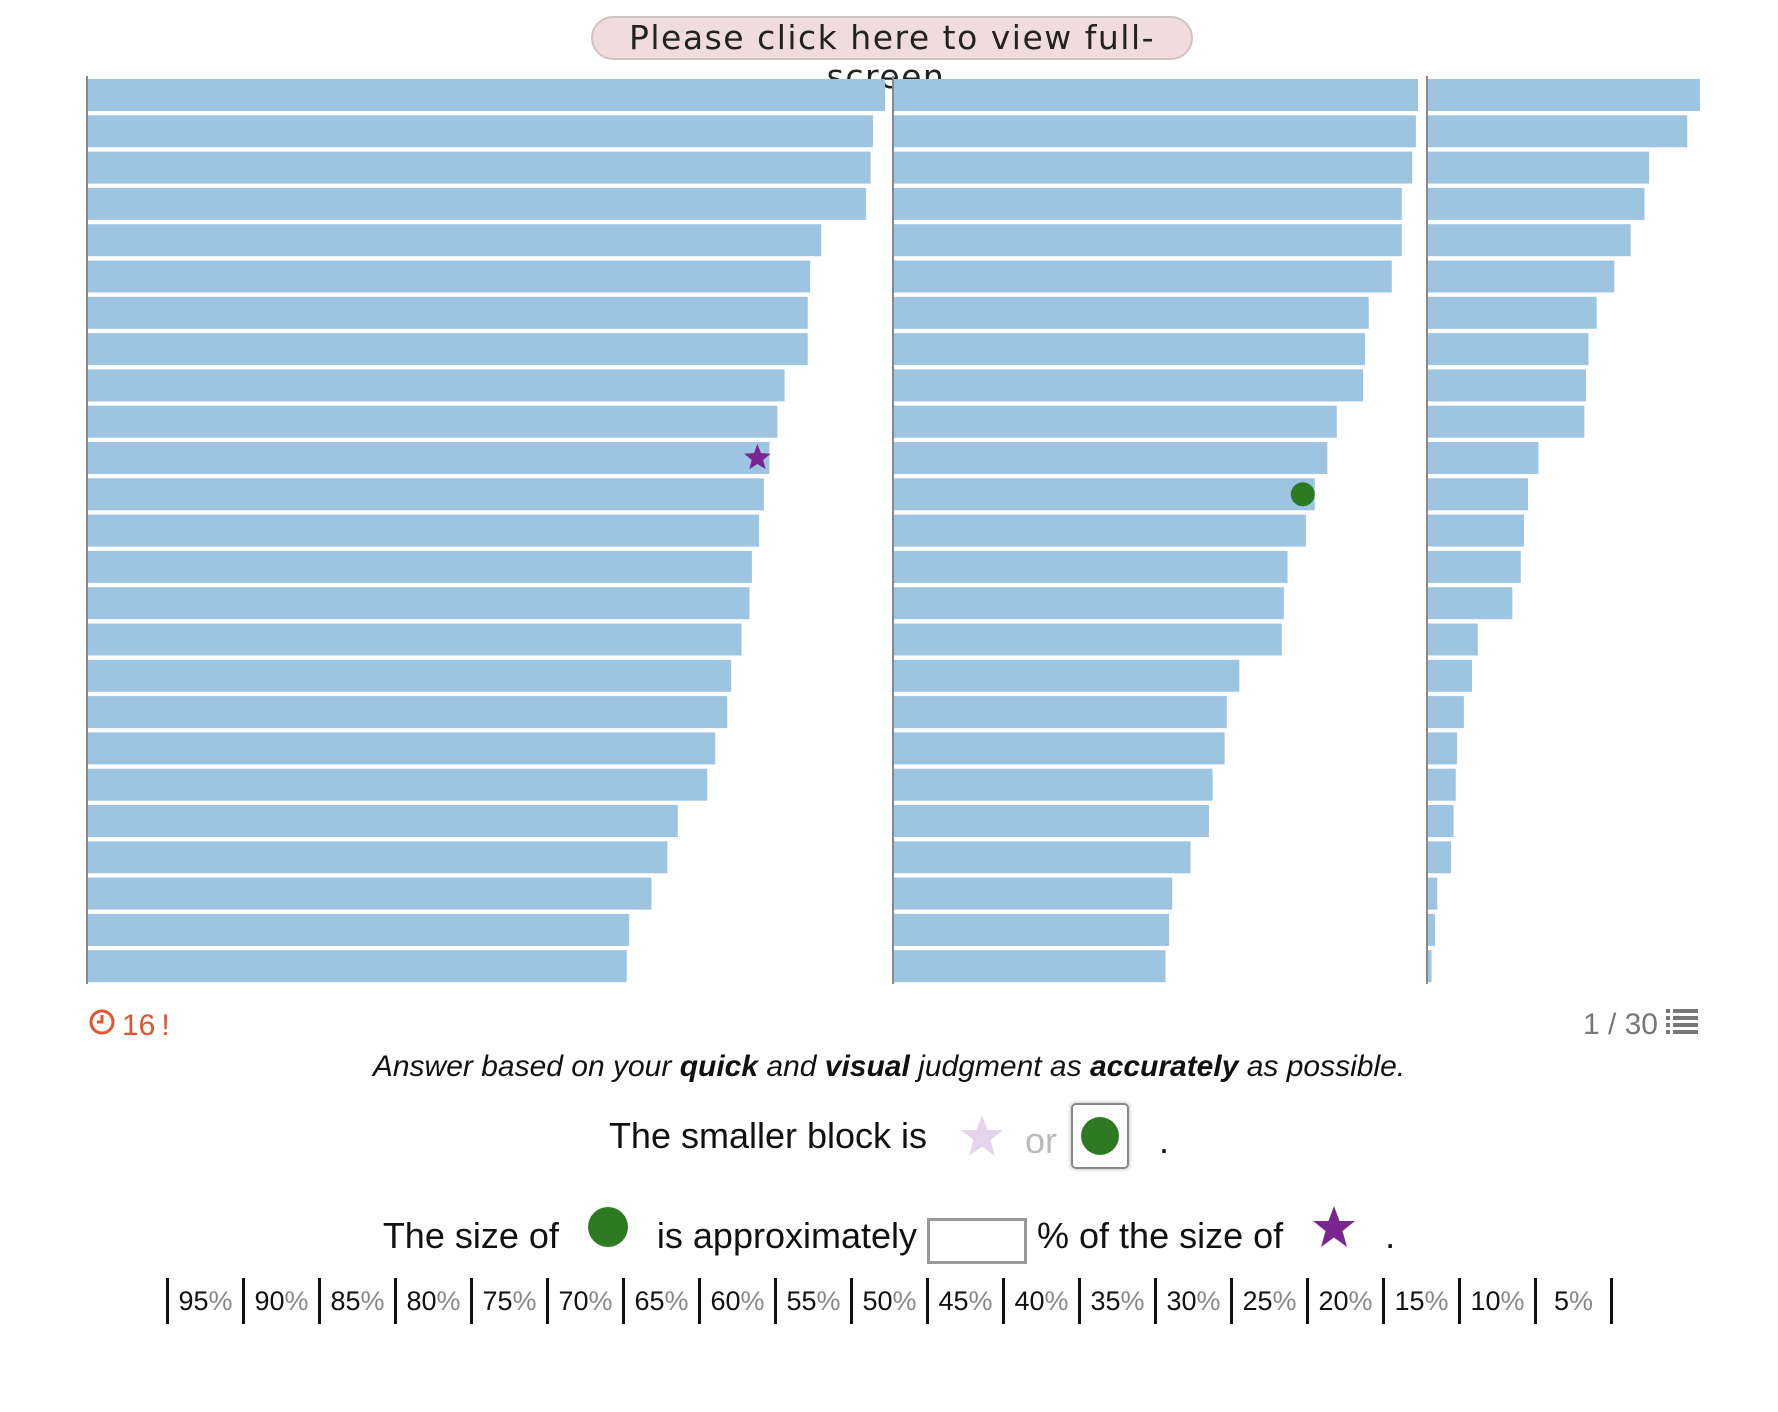 The width and height of the screenshot is (1778, 1412). What do you see at coordinates (1333, 1300) in the screenshot?
I see `scale-option-number: 20` at bounding box center [1333, 1300].